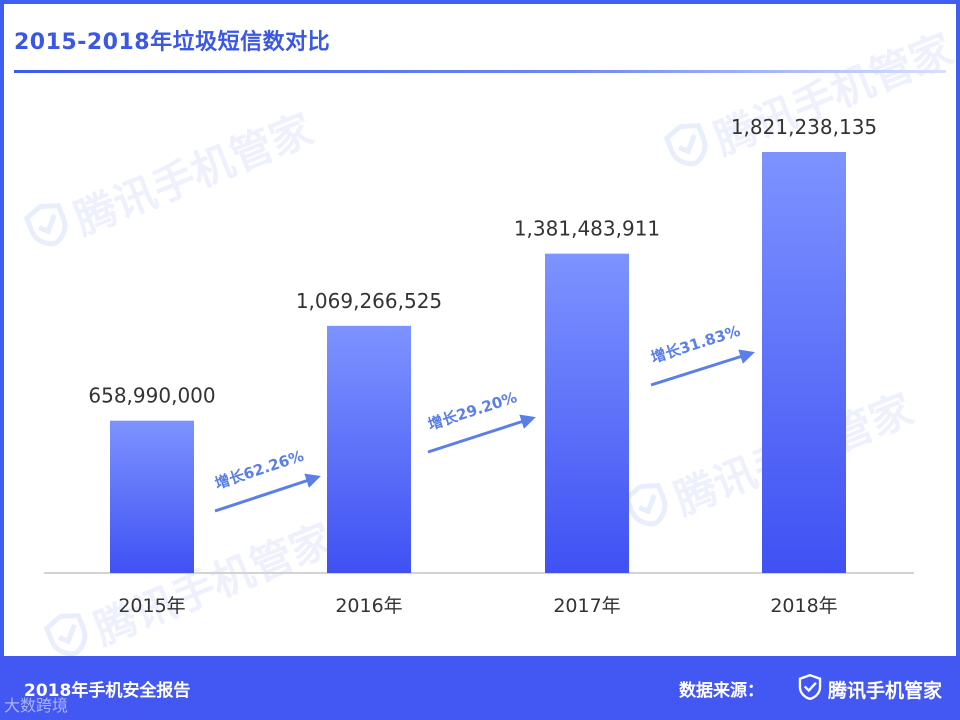 Image resolution: width=960 pixels, height=720 pixels. I want to click on shield-check-icon, so click(810, 689).